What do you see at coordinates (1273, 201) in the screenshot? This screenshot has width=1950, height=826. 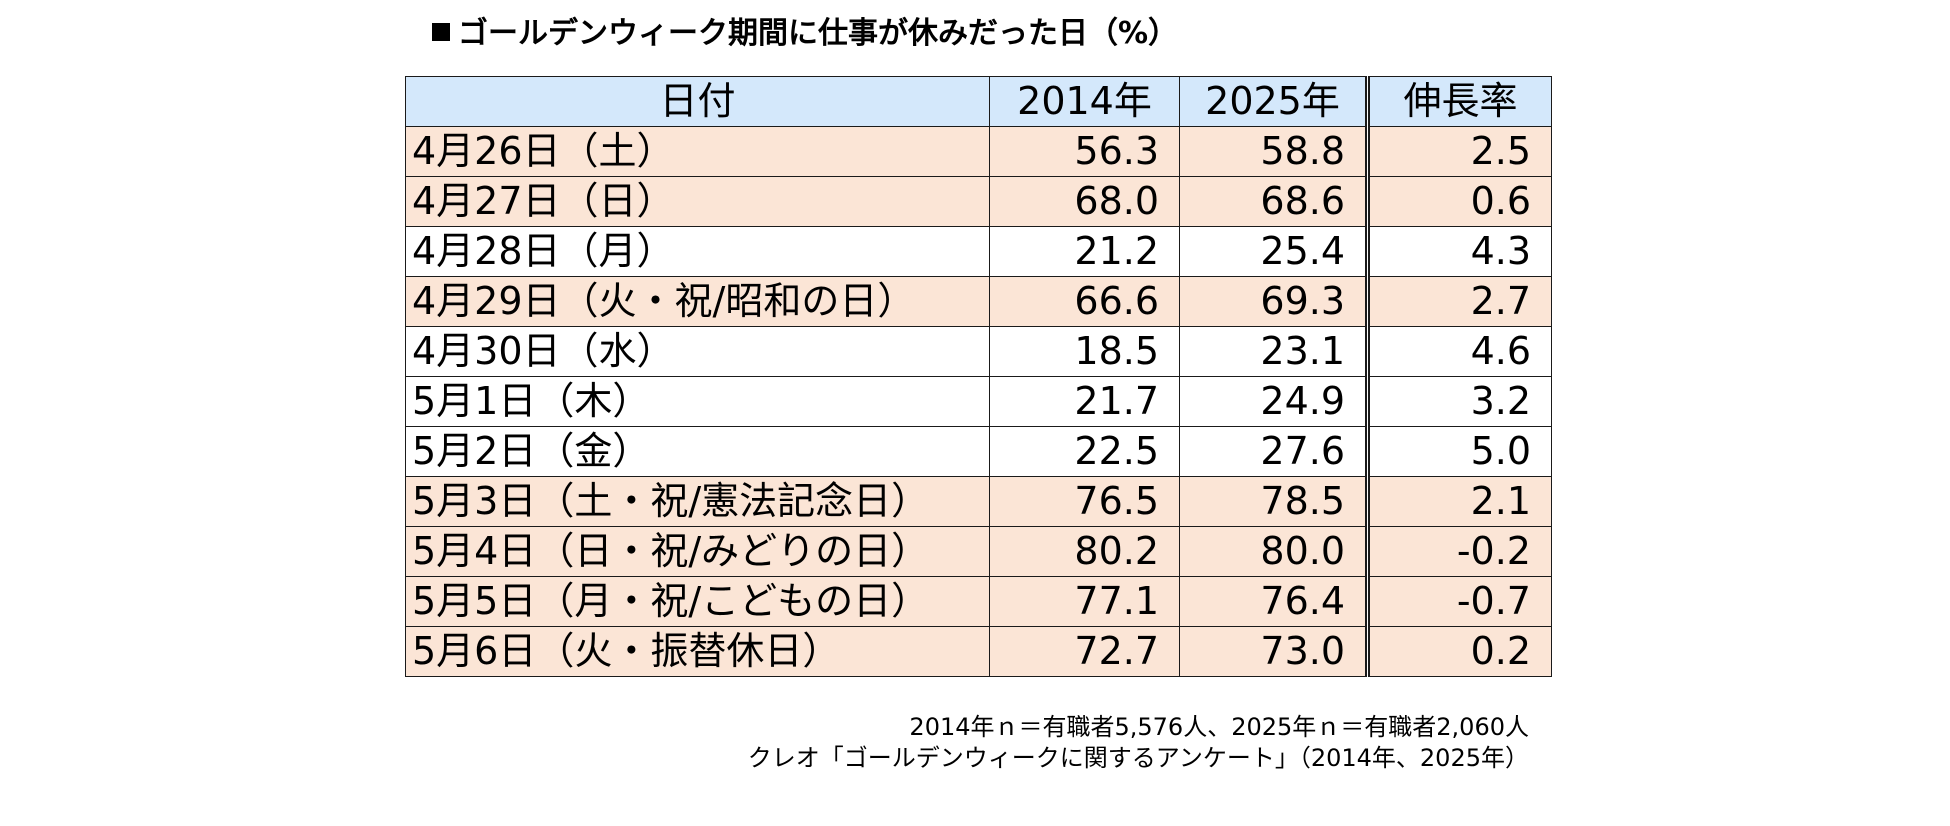 I see `value-2025-cell: 68.6` at bounding box center [1273, 201].